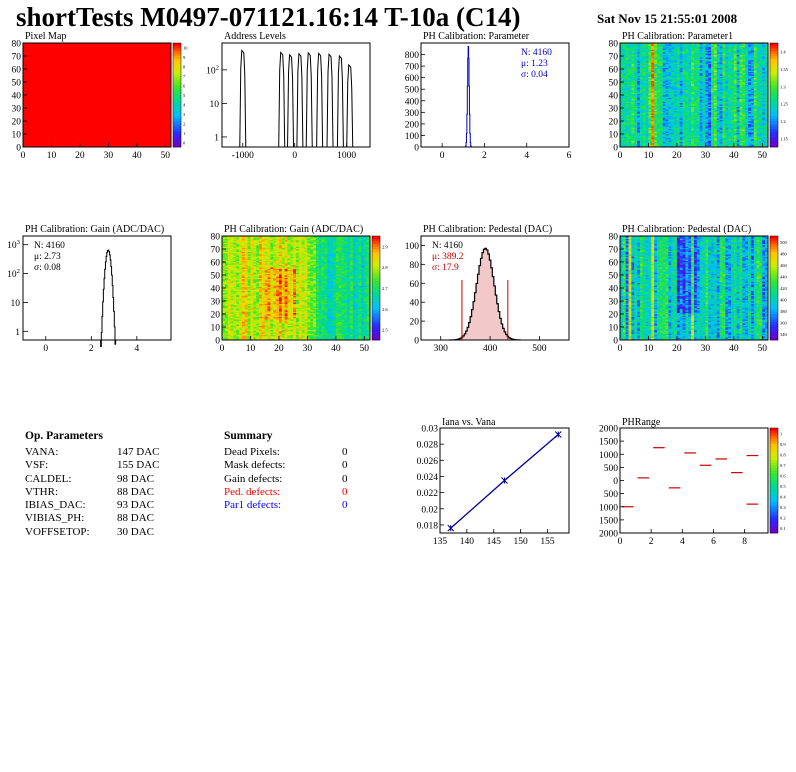 The width and height of the screenshot is (796, 772). Describe the element at coordinates (706, 156) in the screenshot. I see `ph-param1-xtick-label: 30` at that location.